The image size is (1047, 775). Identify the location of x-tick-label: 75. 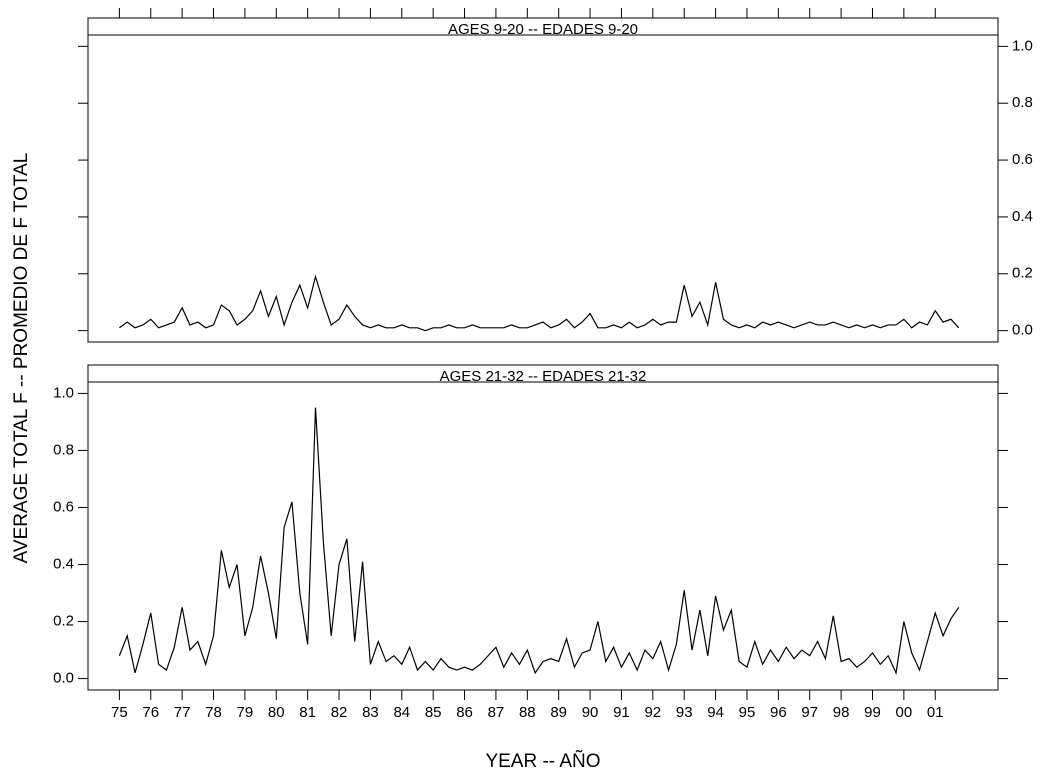
(119, 712).